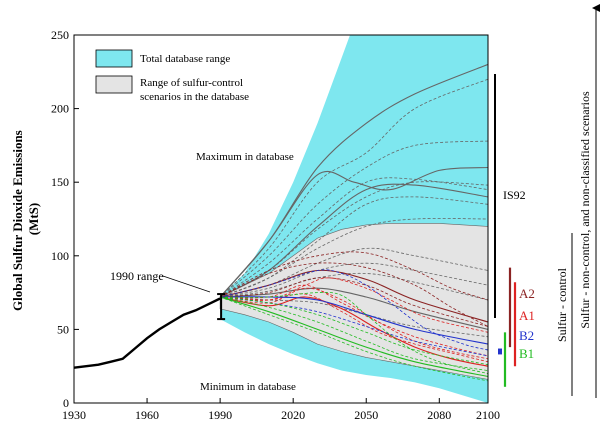  What do you see at coordinates (186, 284) in the screenshot?
I see `annotation-1990-range-pointer` at bounding box center [186, 284].